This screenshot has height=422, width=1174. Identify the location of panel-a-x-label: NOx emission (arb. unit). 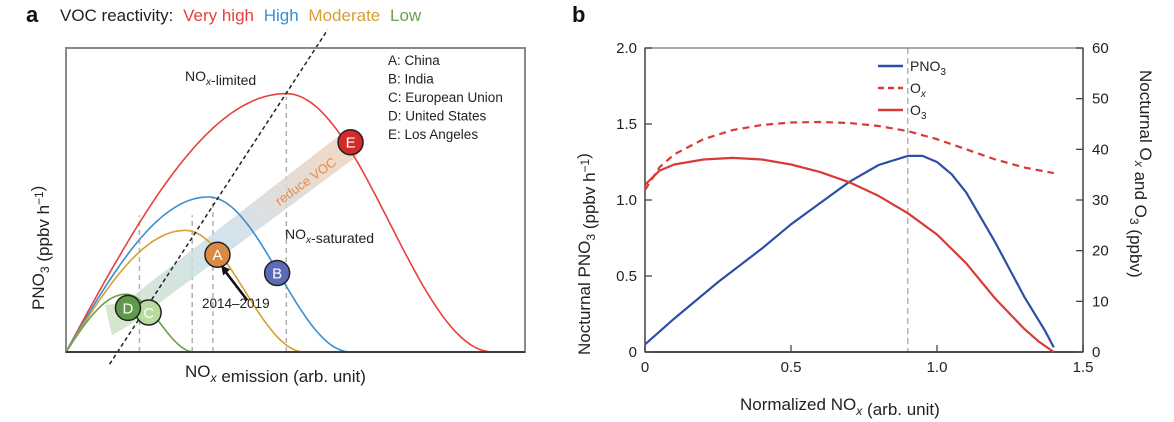
(275, 374).